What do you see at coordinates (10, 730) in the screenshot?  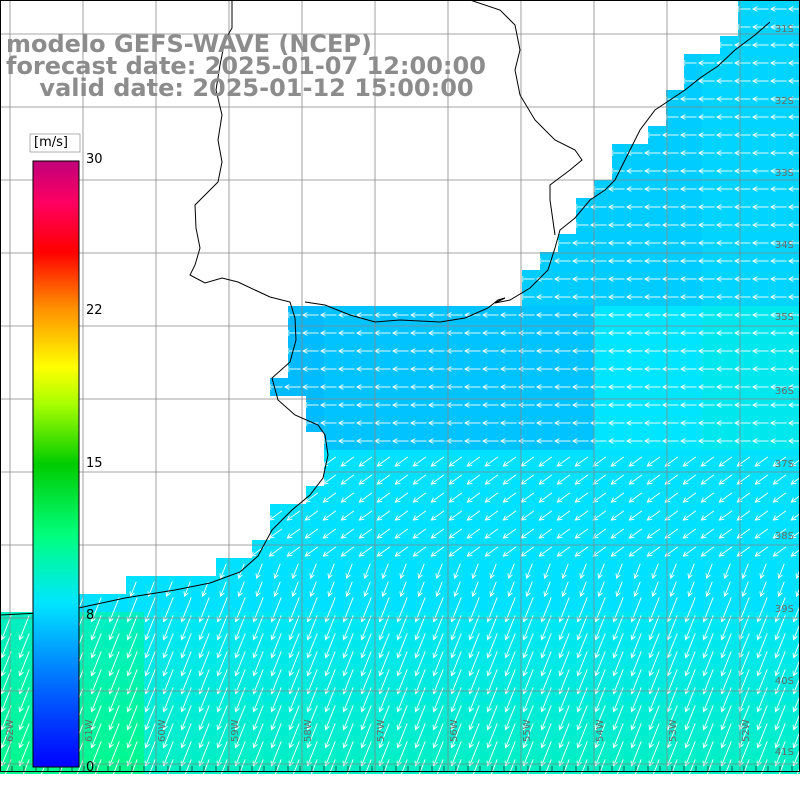 I see `lon-label-62w: 62W` at bounding box center [10, 730].